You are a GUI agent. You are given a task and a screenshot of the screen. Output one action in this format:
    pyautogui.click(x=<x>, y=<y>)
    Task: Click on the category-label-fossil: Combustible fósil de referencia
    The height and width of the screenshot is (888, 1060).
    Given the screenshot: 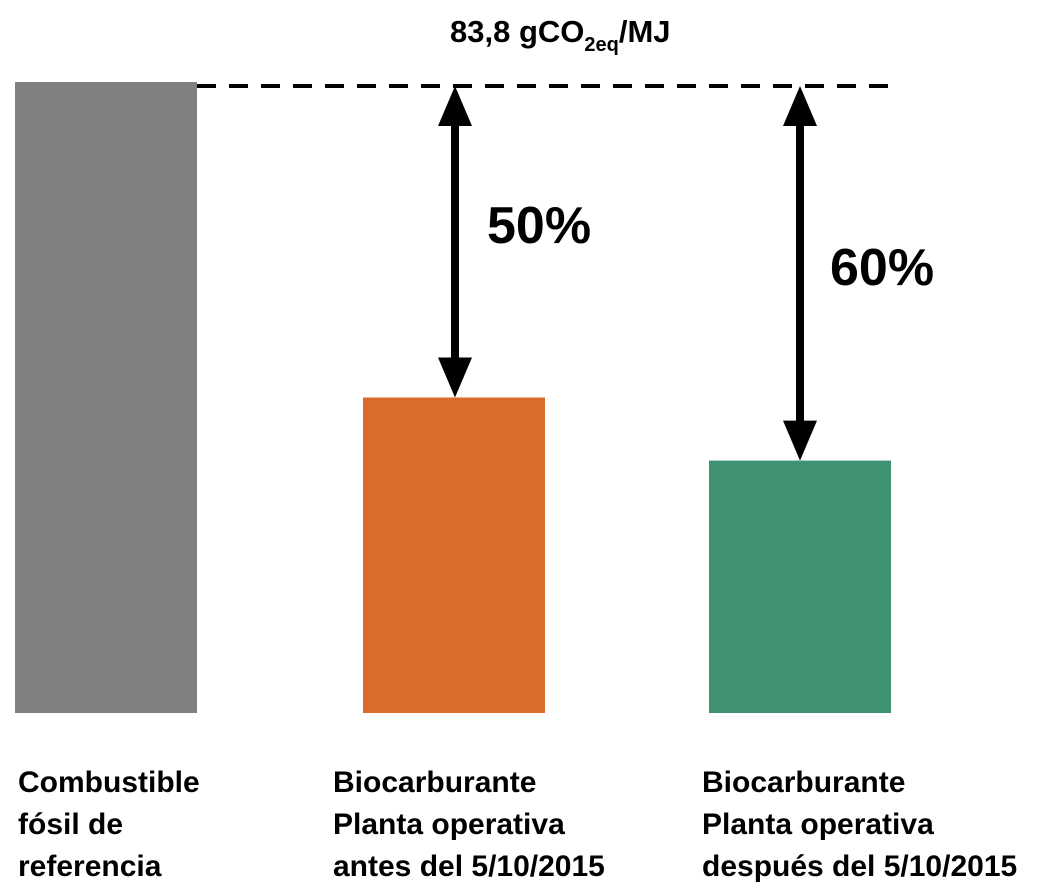 What is the action you would take?
    pyautogui.click(x=109, y=825)
    